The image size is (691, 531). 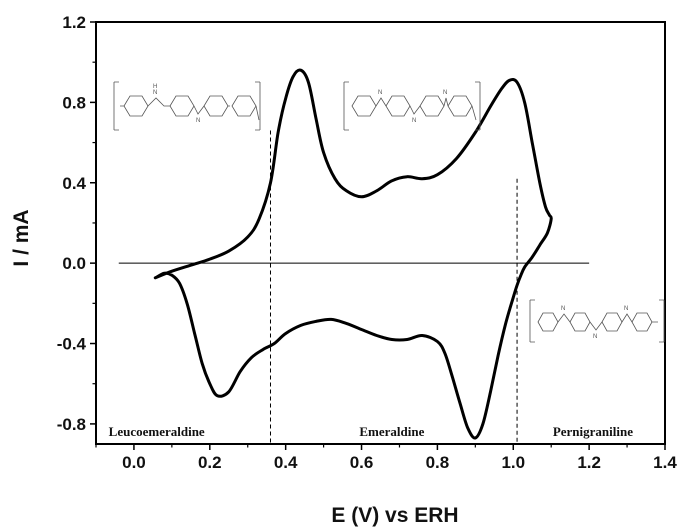 What do you see at coordinates (412, 106) in the screenshot?
I see `emeraldine-structure: N N N` at bounding box center [412, 106].